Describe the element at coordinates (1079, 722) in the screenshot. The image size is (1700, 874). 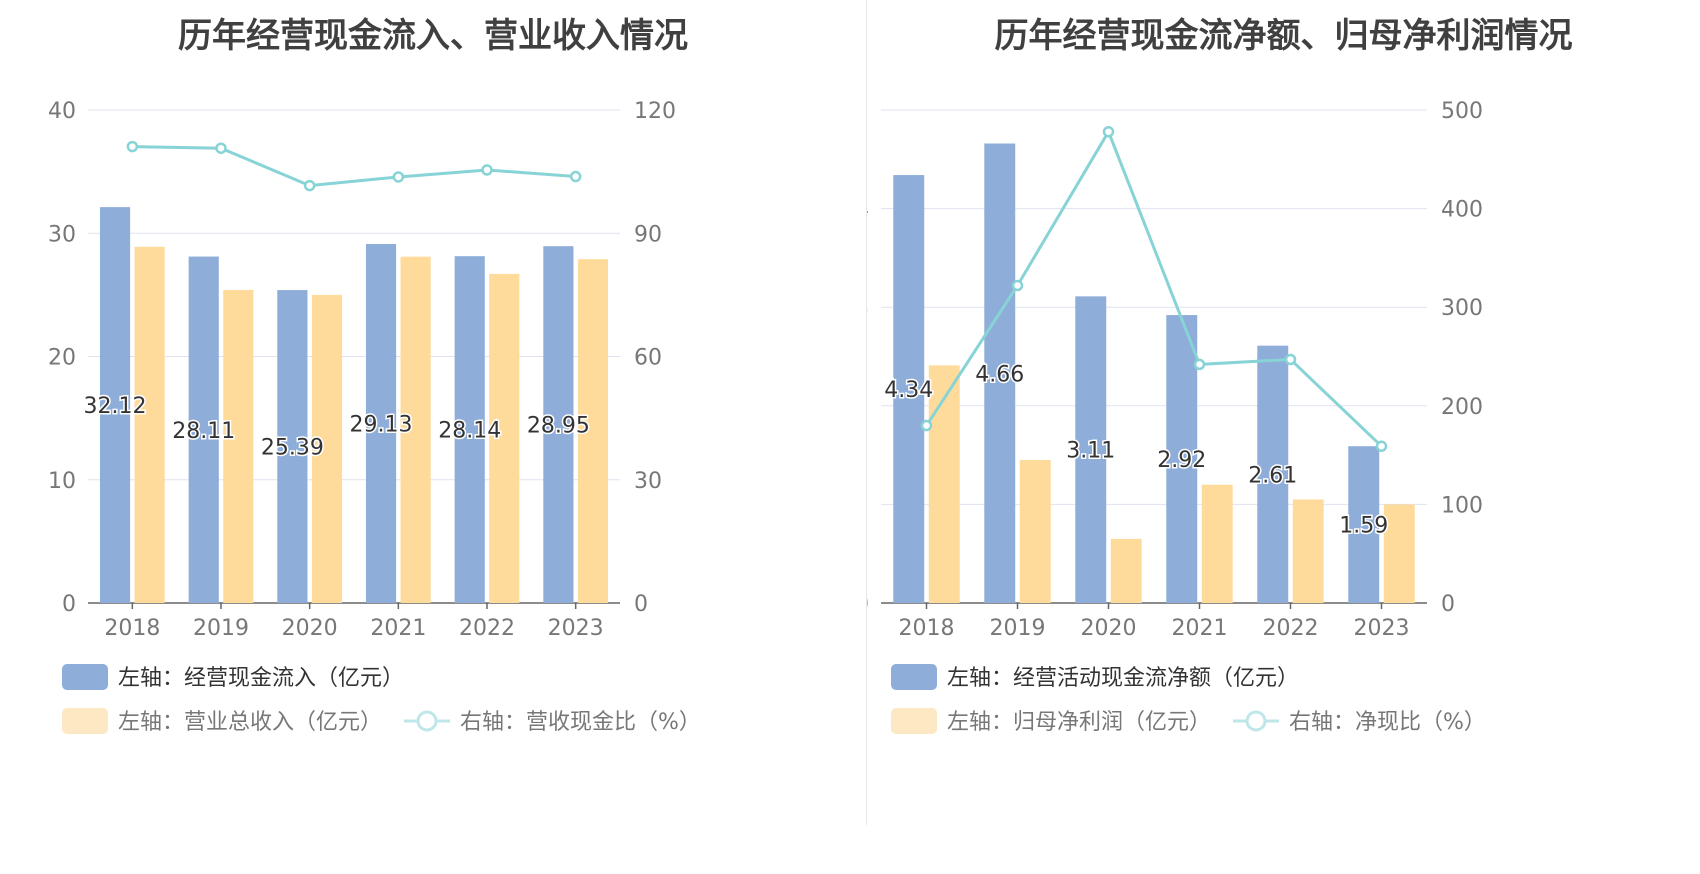
I see `legend-label: 左轴：归母净利润（亿元）` at that location.